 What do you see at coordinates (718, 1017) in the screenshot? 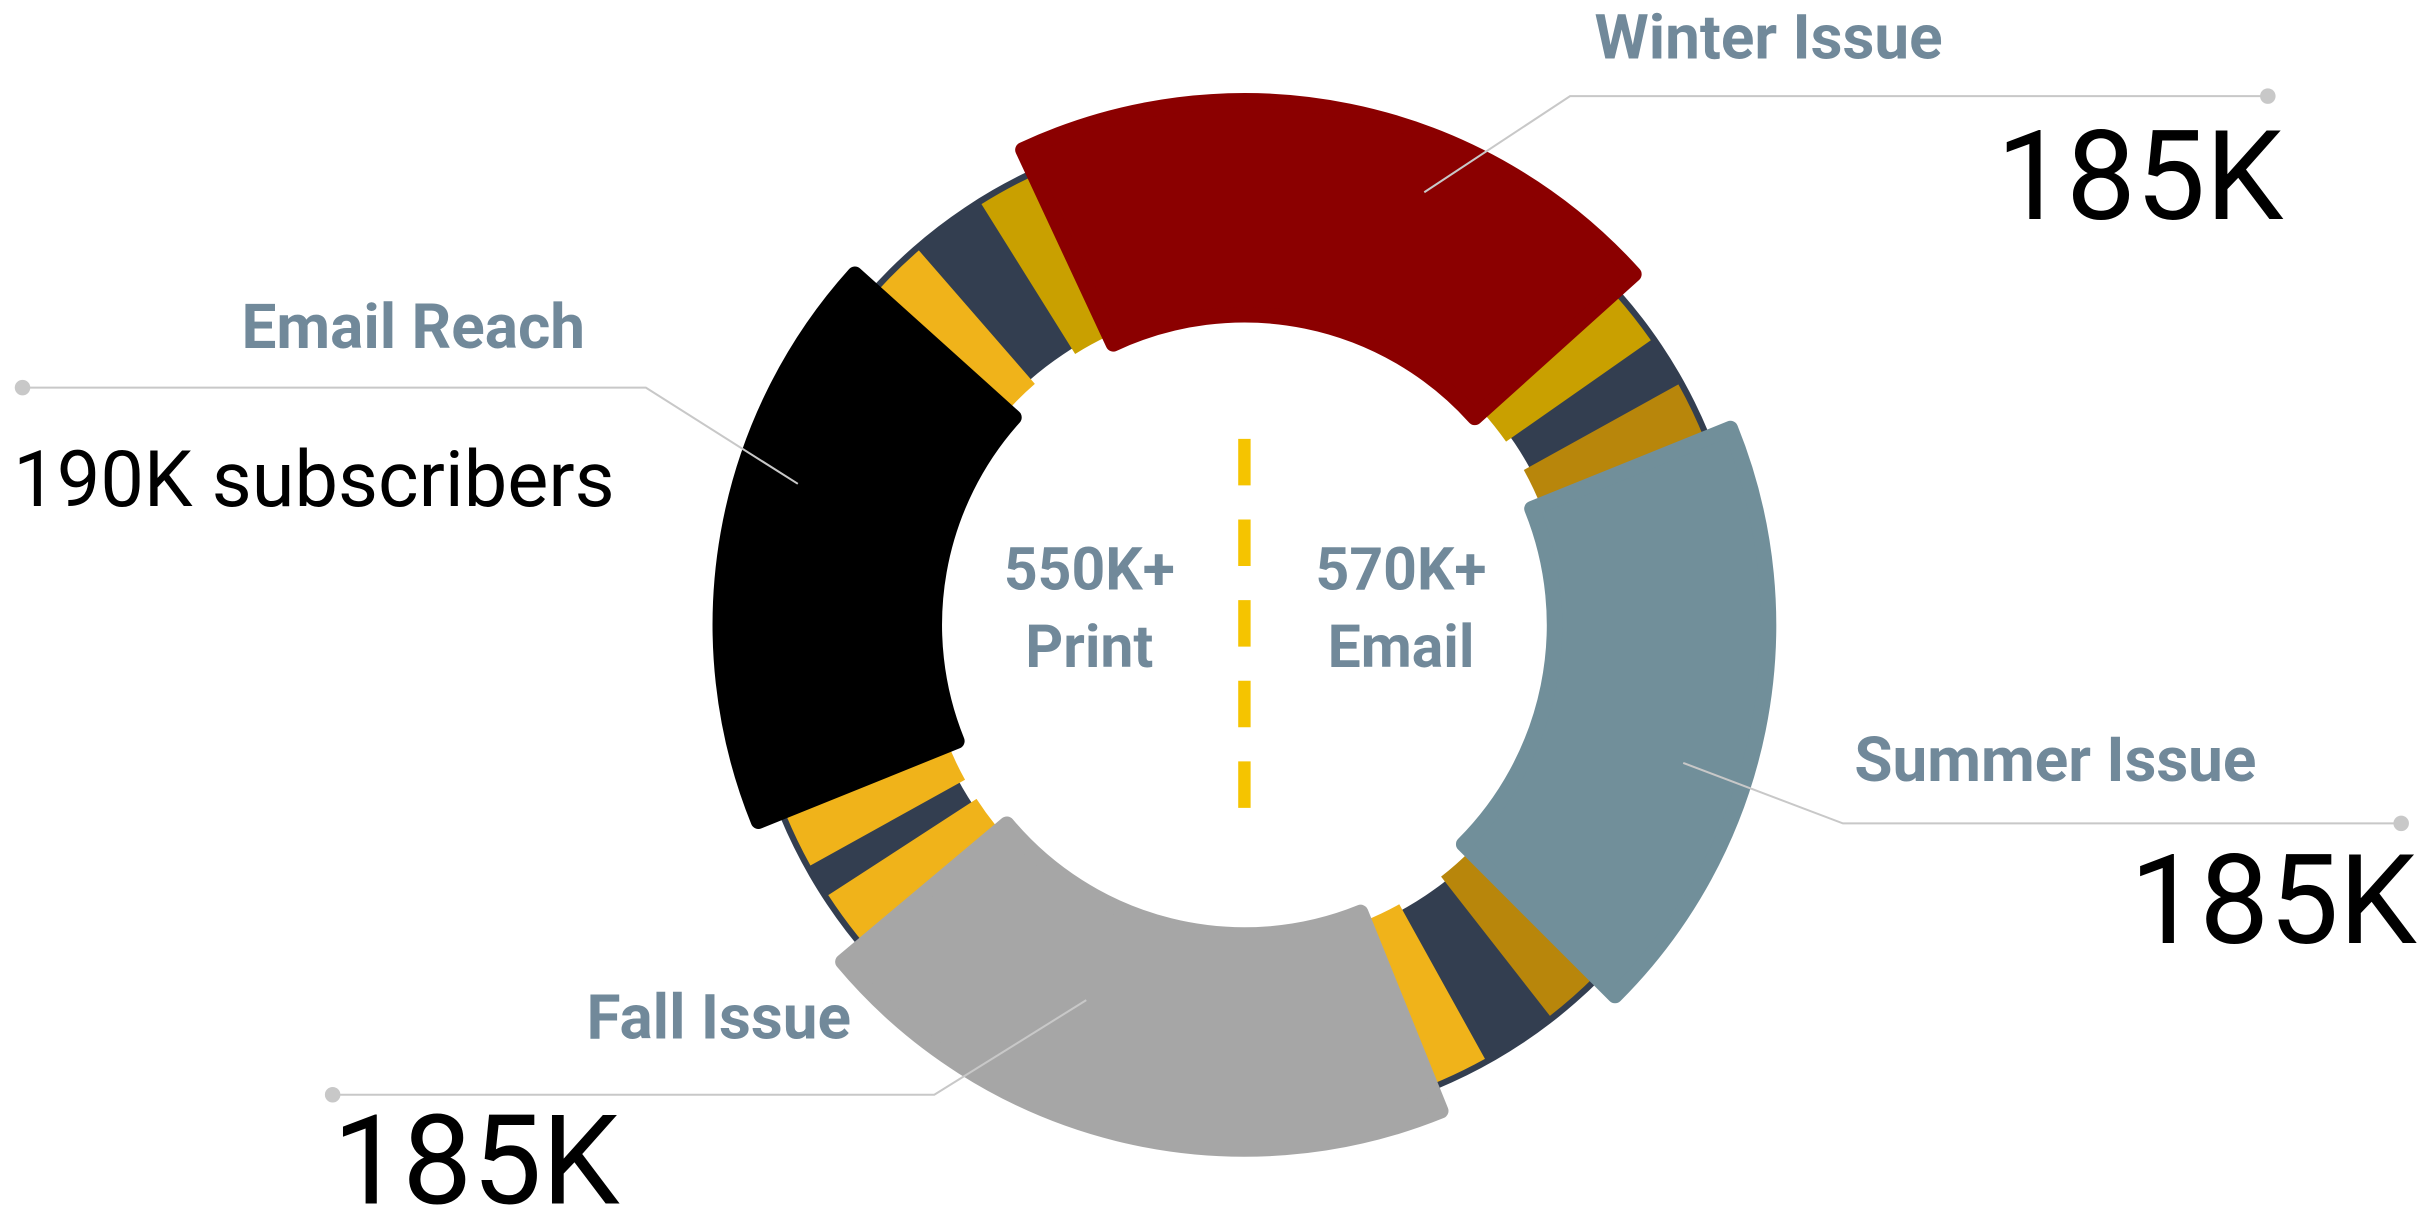
I see `segment-label: Fall Issue` at bounding box center [718, 1017].